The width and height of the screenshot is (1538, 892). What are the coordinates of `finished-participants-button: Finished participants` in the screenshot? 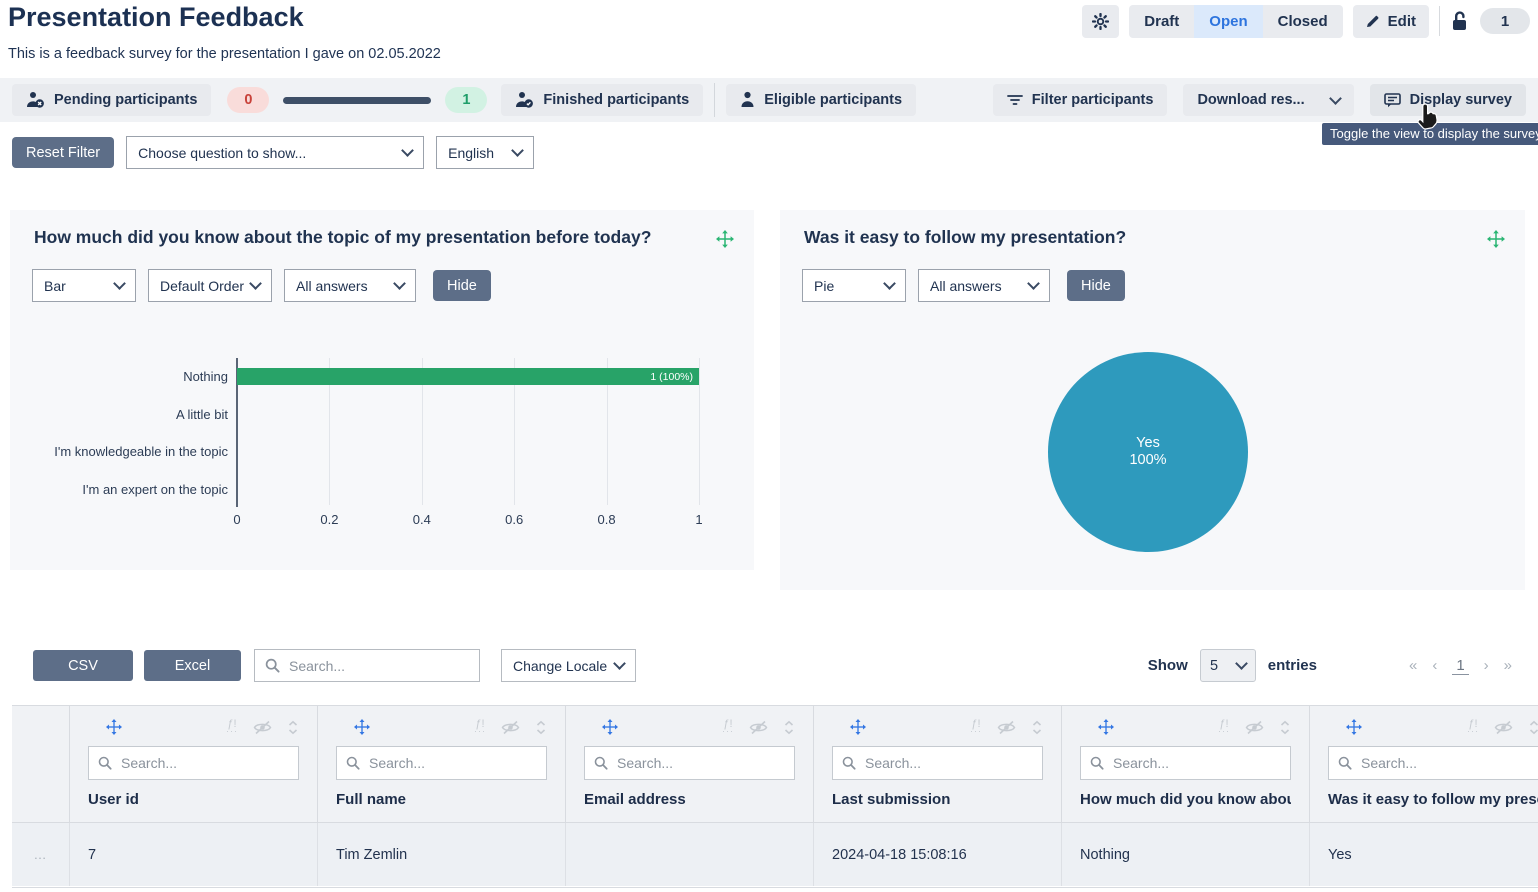 It's located at (602, 100).